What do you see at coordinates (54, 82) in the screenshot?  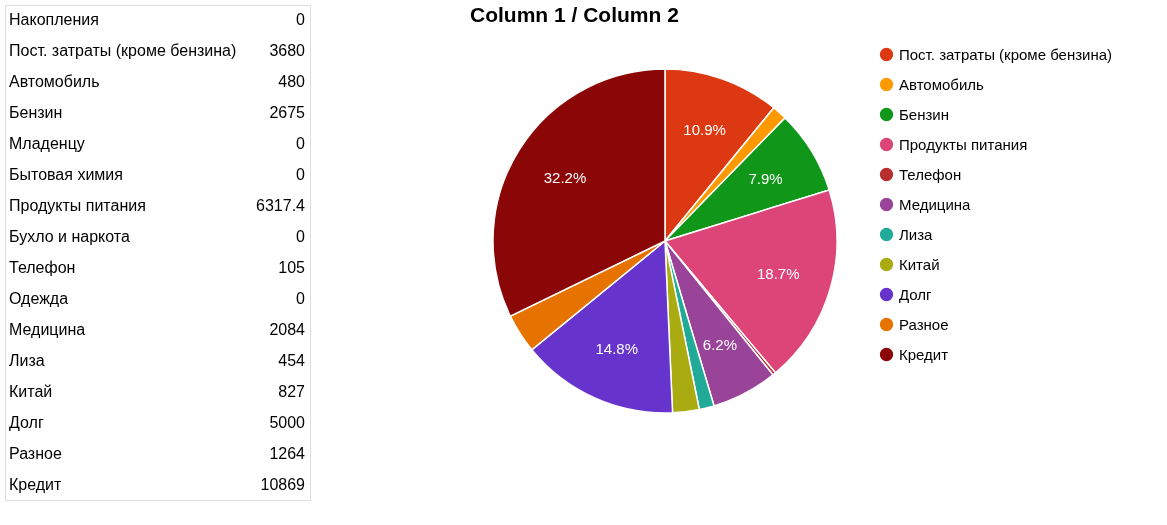 I see `category-label: Автомобиль` at bounding box center [54, 82].